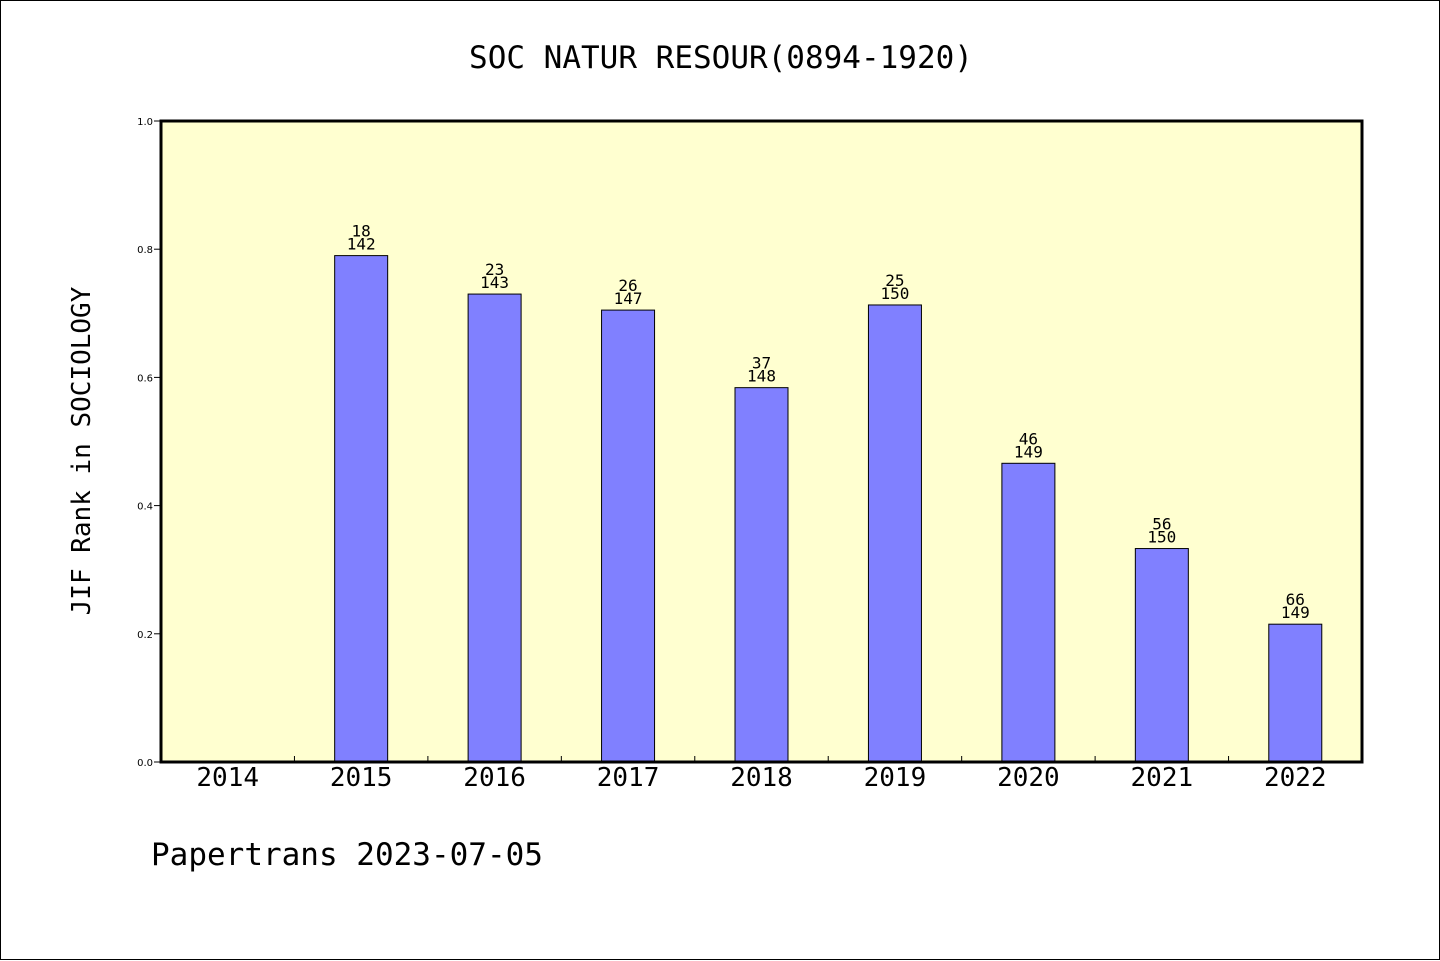 The width and height of the screenshot is (1440, 961). What do you see at coordinates (1161, 524) in the screenshot?
I see `bar-rank-label: 56` at bounding box center [1161, 524].